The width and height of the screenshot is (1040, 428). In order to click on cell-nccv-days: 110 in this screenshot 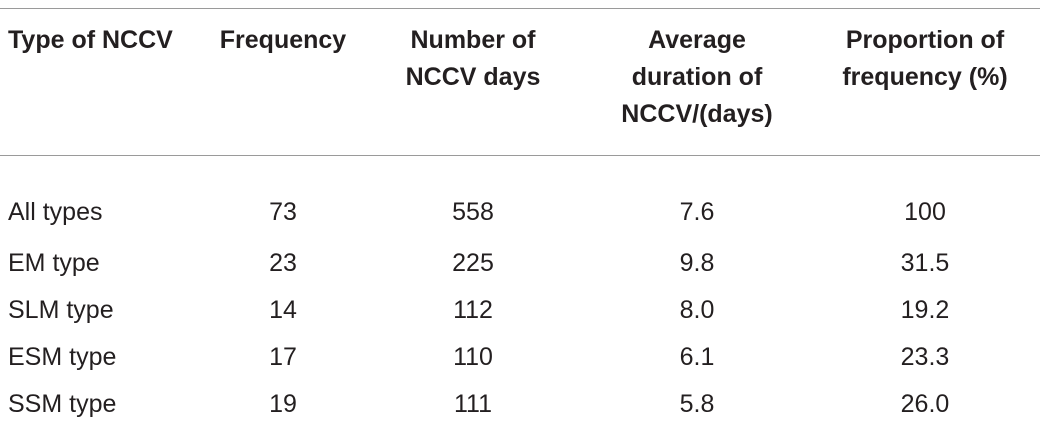, I will do `click(473, 357)`.